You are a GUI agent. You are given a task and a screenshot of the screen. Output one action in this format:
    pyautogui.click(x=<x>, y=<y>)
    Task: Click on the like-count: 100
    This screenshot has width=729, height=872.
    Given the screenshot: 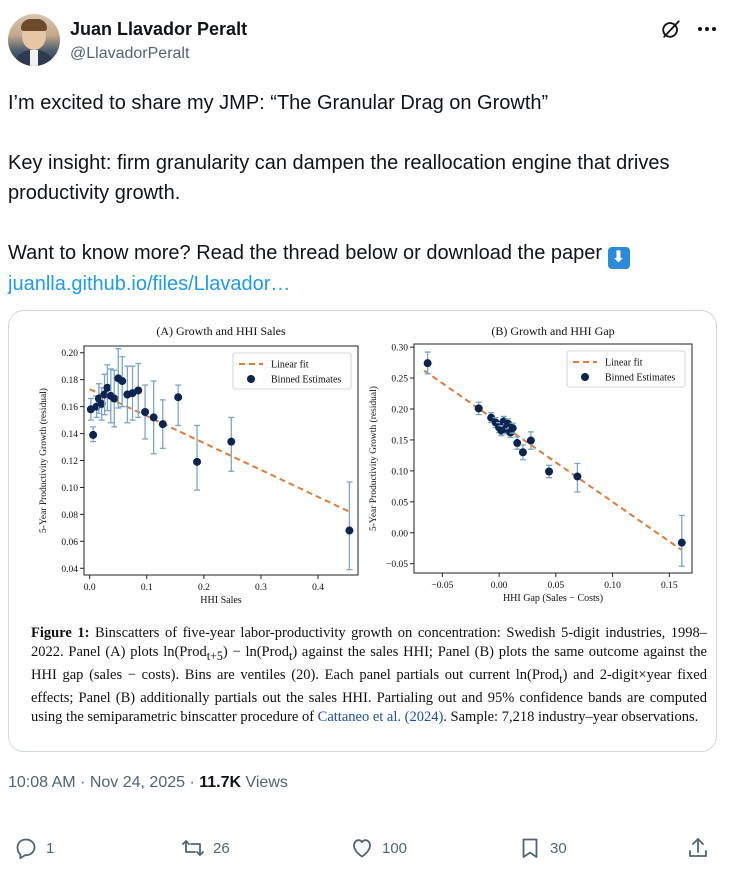 What is the action you would take?
    pyautogui.click(x=395, y=848)
    